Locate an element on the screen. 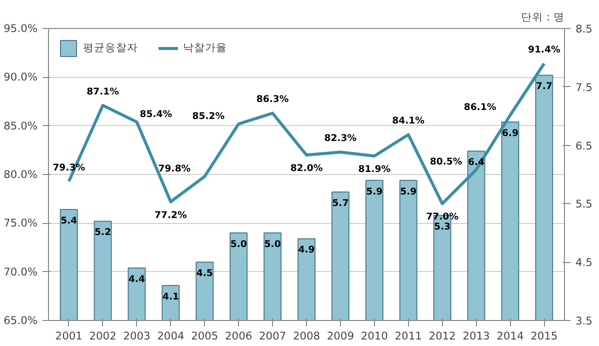  y2-axis-title: 단위 : 명 is located at coordinates (543, 17).